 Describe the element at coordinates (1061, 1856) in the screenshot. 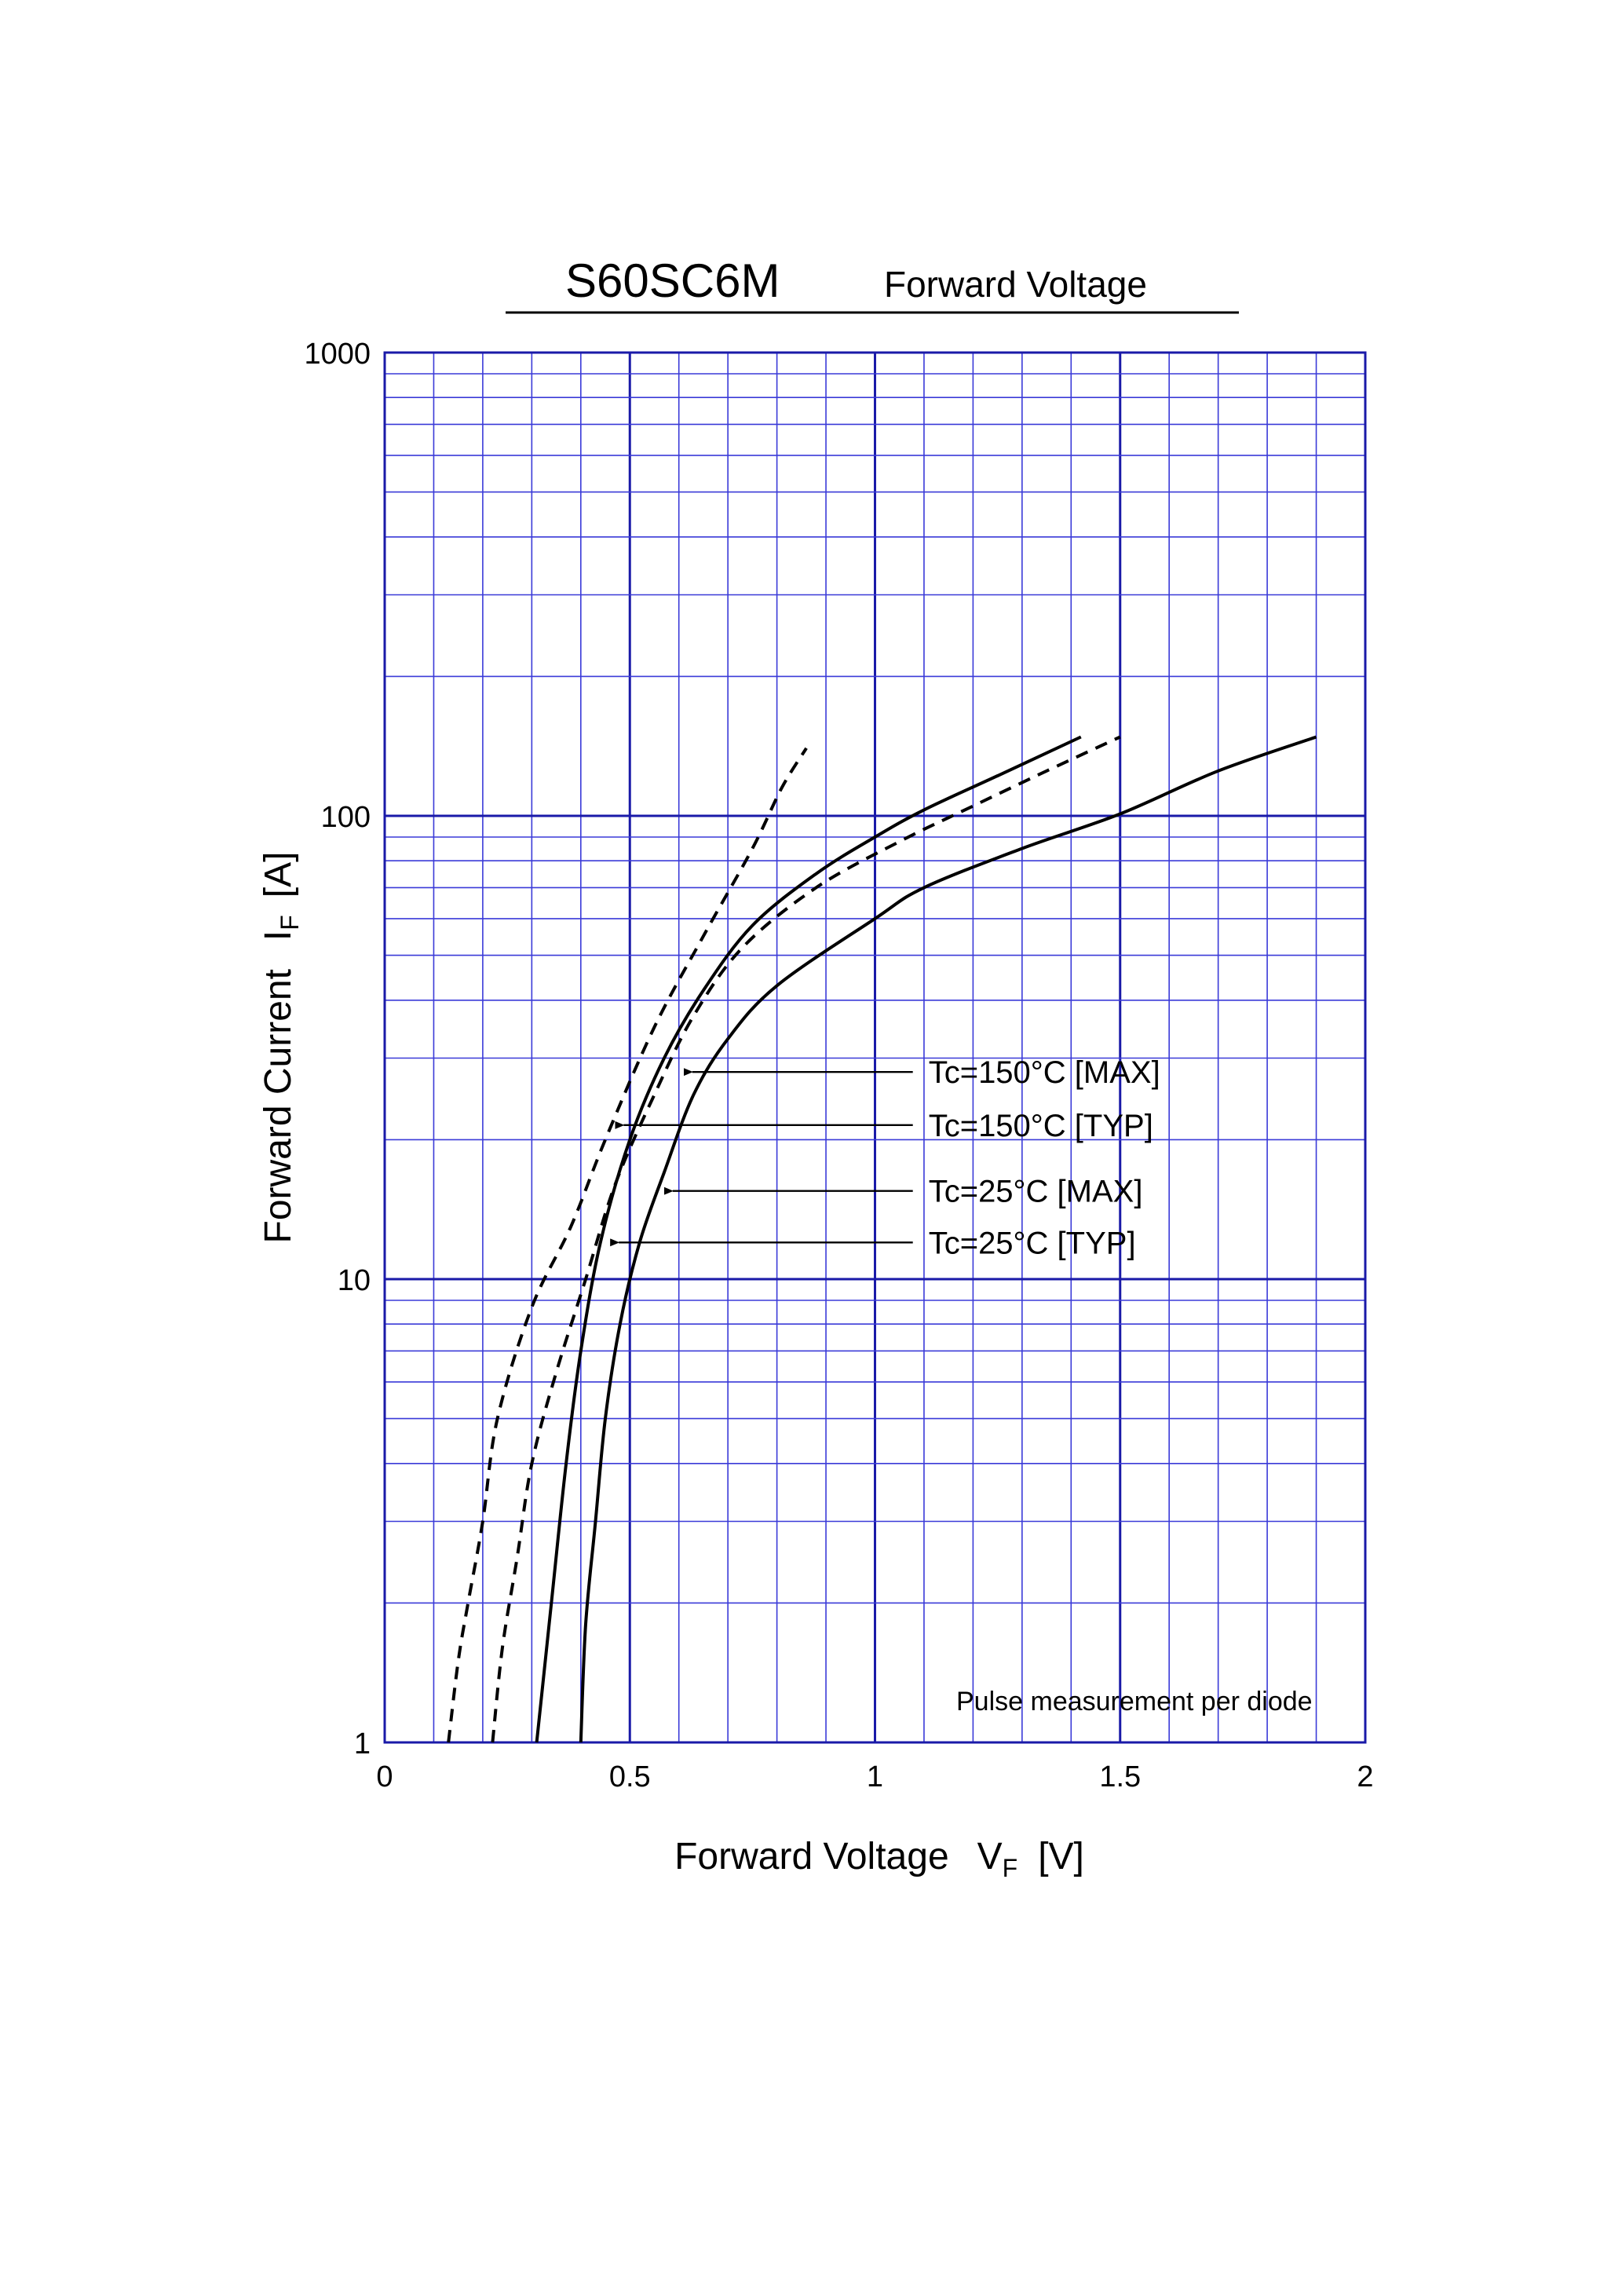

I see `x-axis-unit: [V]` at that location.